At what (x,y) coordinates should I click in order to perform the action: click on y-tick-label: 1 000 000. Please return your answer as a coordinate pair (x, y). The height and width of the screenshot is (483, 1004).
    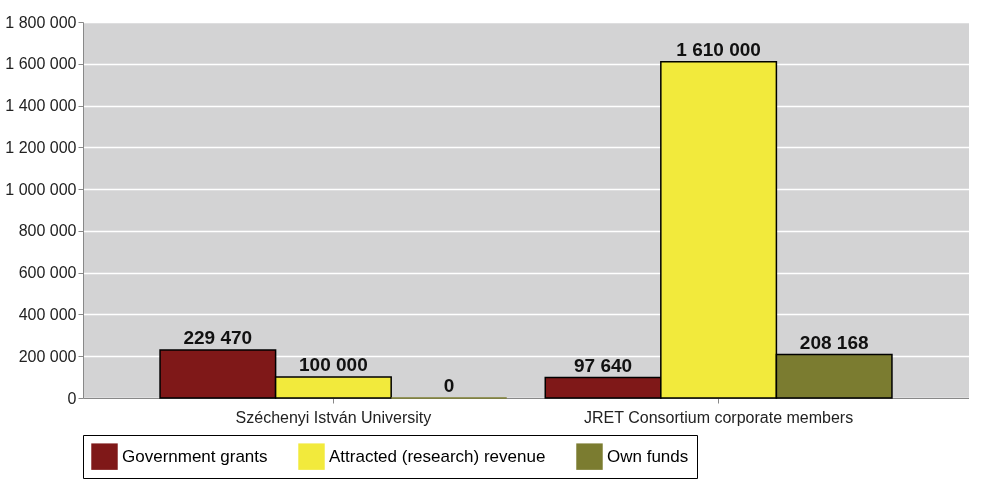
    Looking at the image, I should click on (41, 189).